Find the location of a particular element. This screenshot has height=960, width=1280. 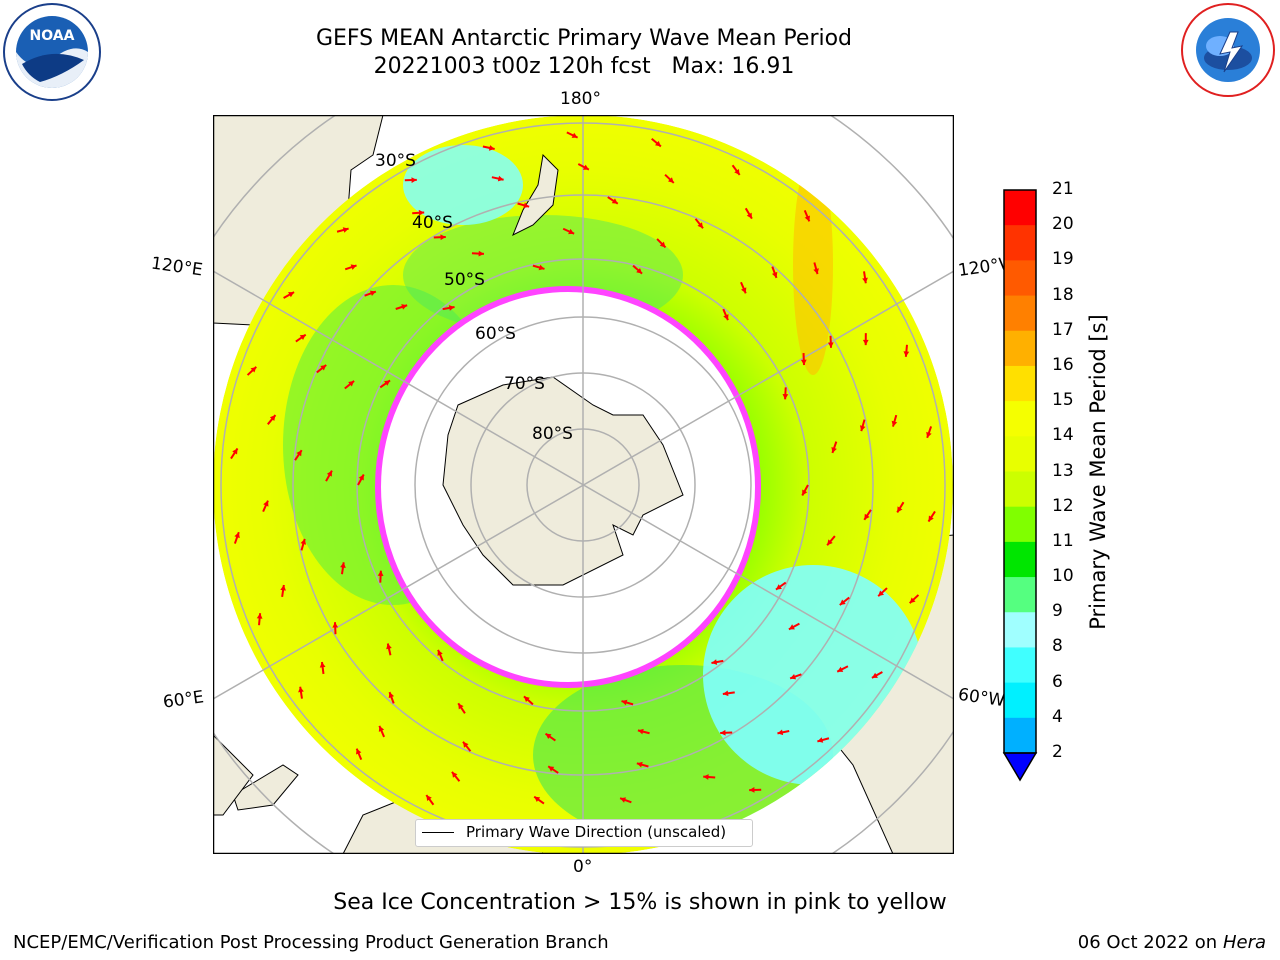

nws-logo is located at coordinates (1228, 50).